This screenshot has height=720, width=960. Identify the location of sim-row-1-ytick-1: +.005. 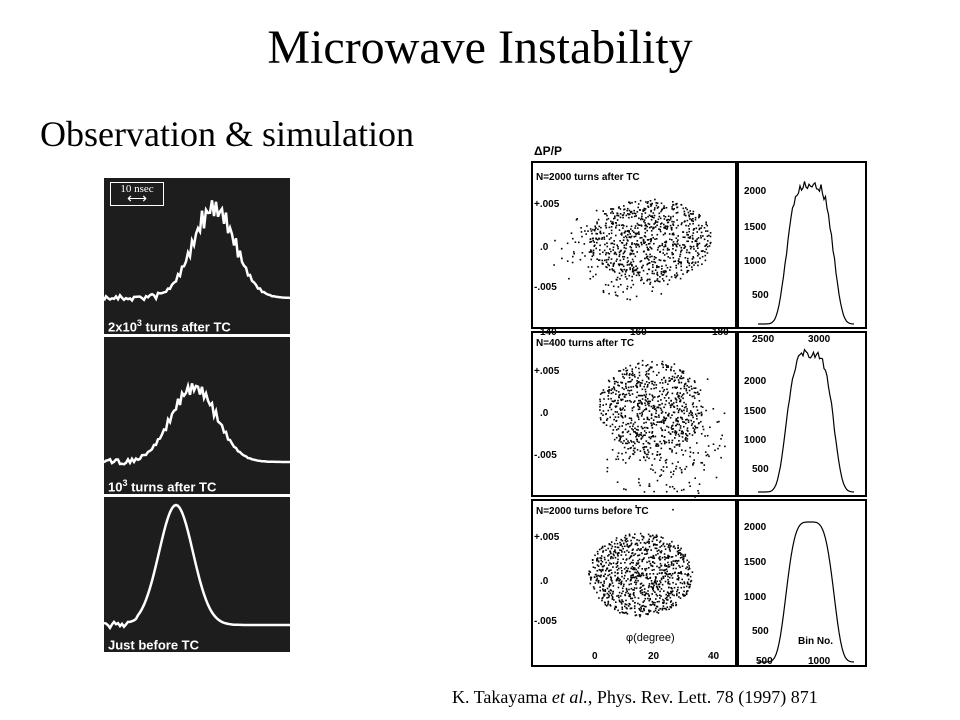
(547, 204).